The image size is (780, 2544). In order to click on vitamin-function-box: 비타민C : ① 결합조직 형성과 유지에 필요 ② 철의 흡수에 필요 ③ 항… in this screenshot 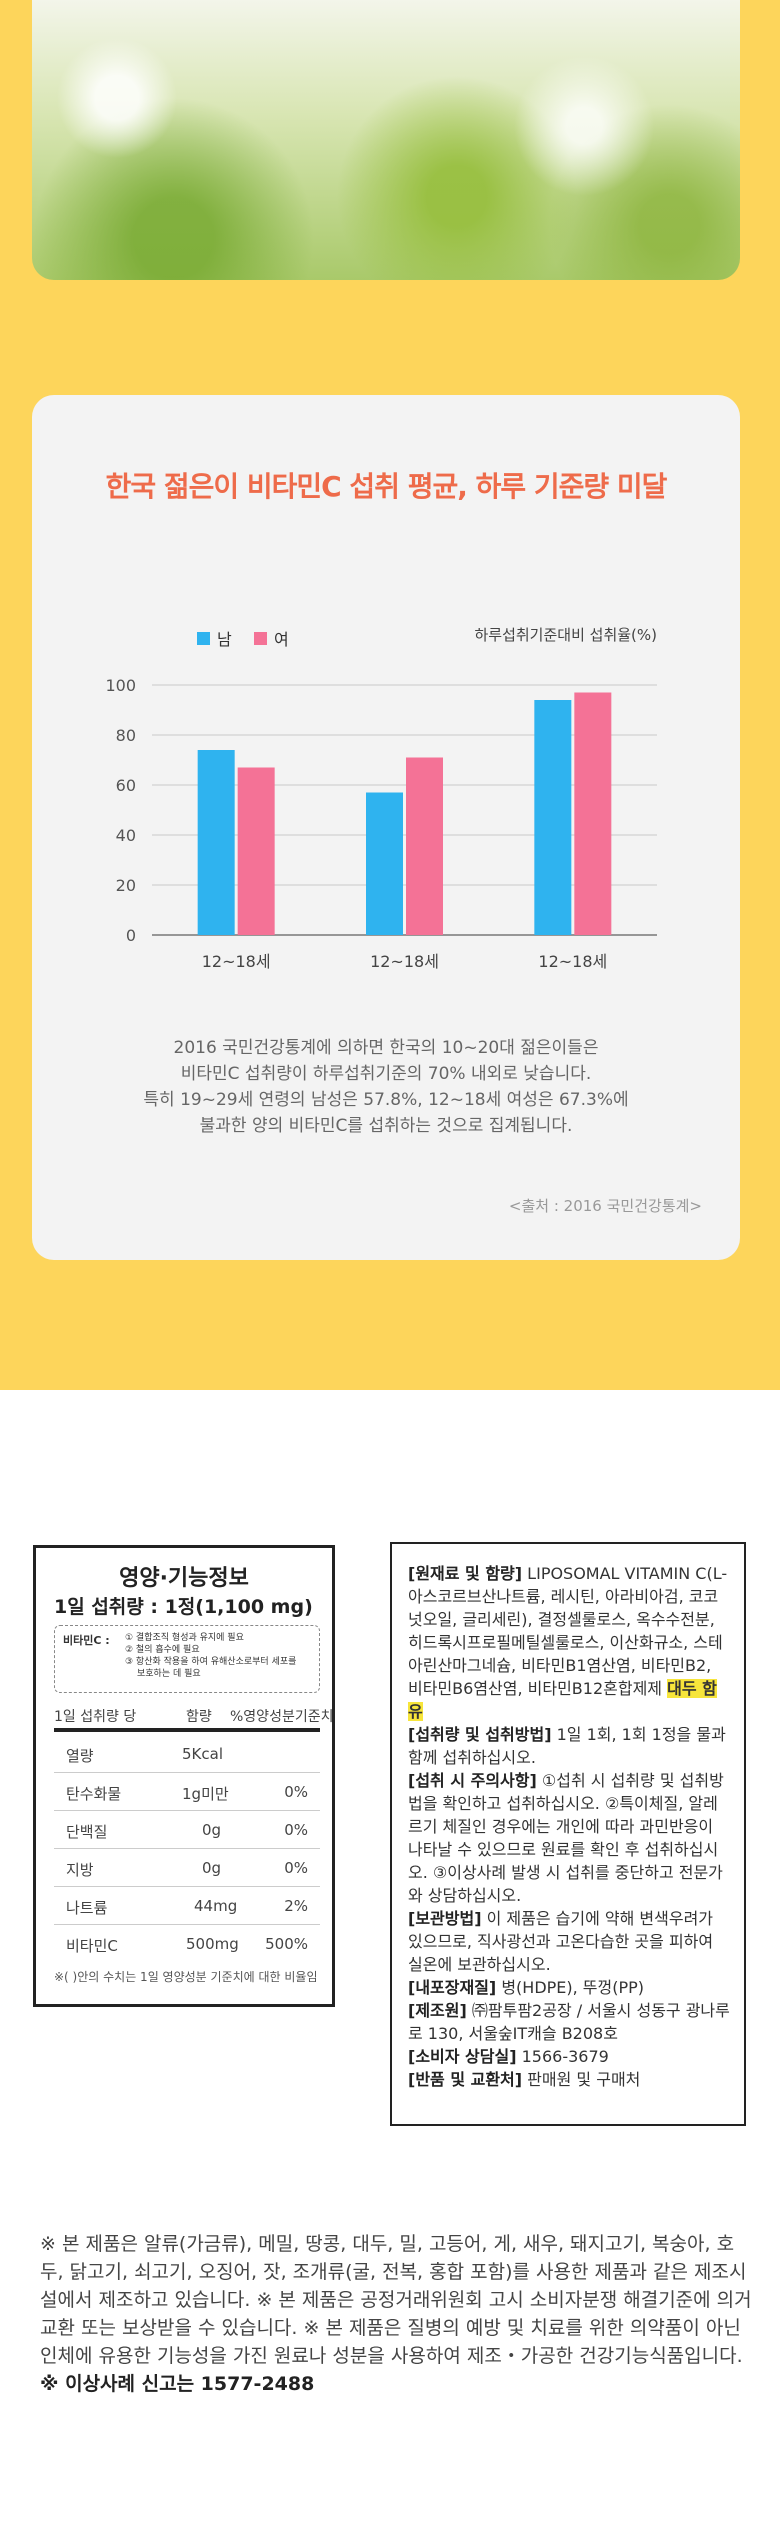, I will do `click(187, 1659)`.